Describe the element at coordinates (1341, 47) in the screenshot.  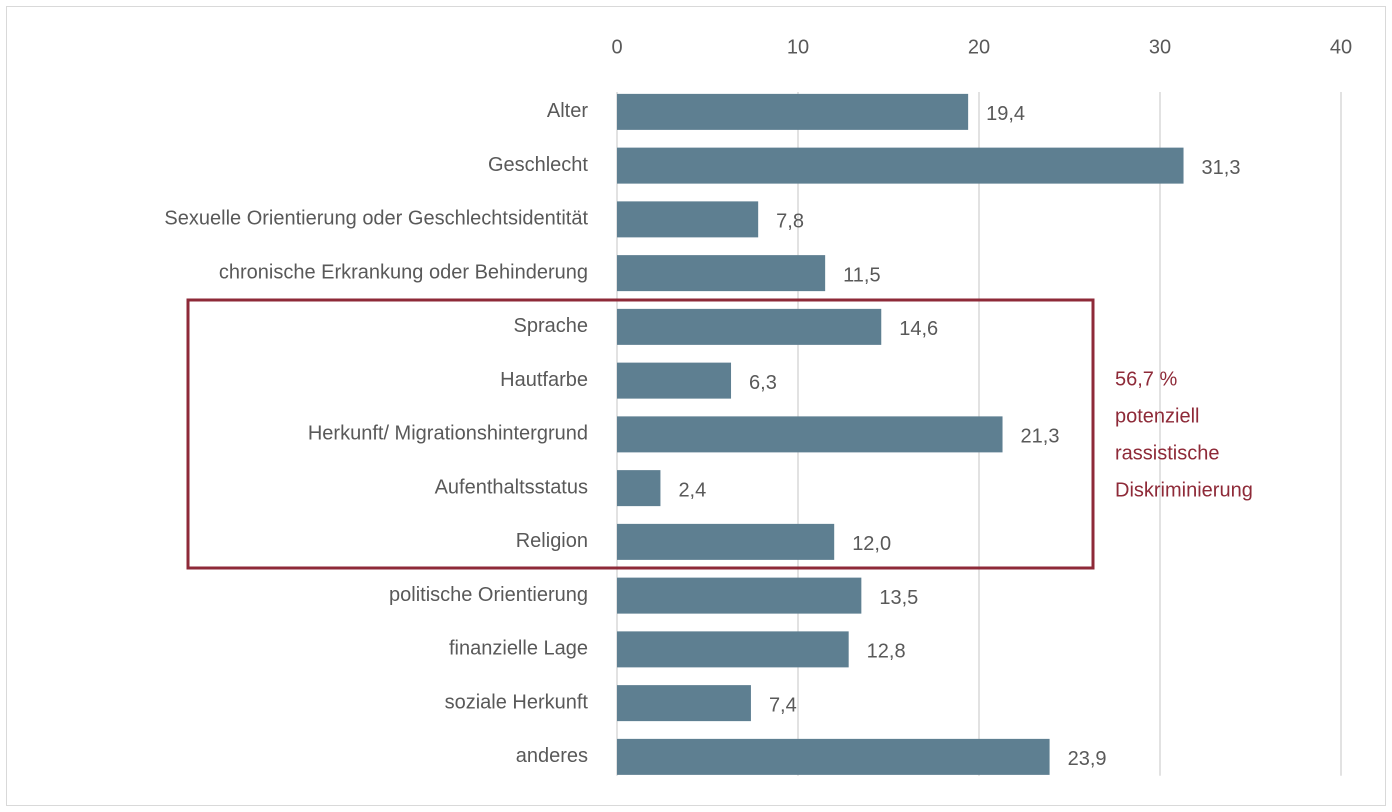
I see `x-tick-label: 40` at that location.